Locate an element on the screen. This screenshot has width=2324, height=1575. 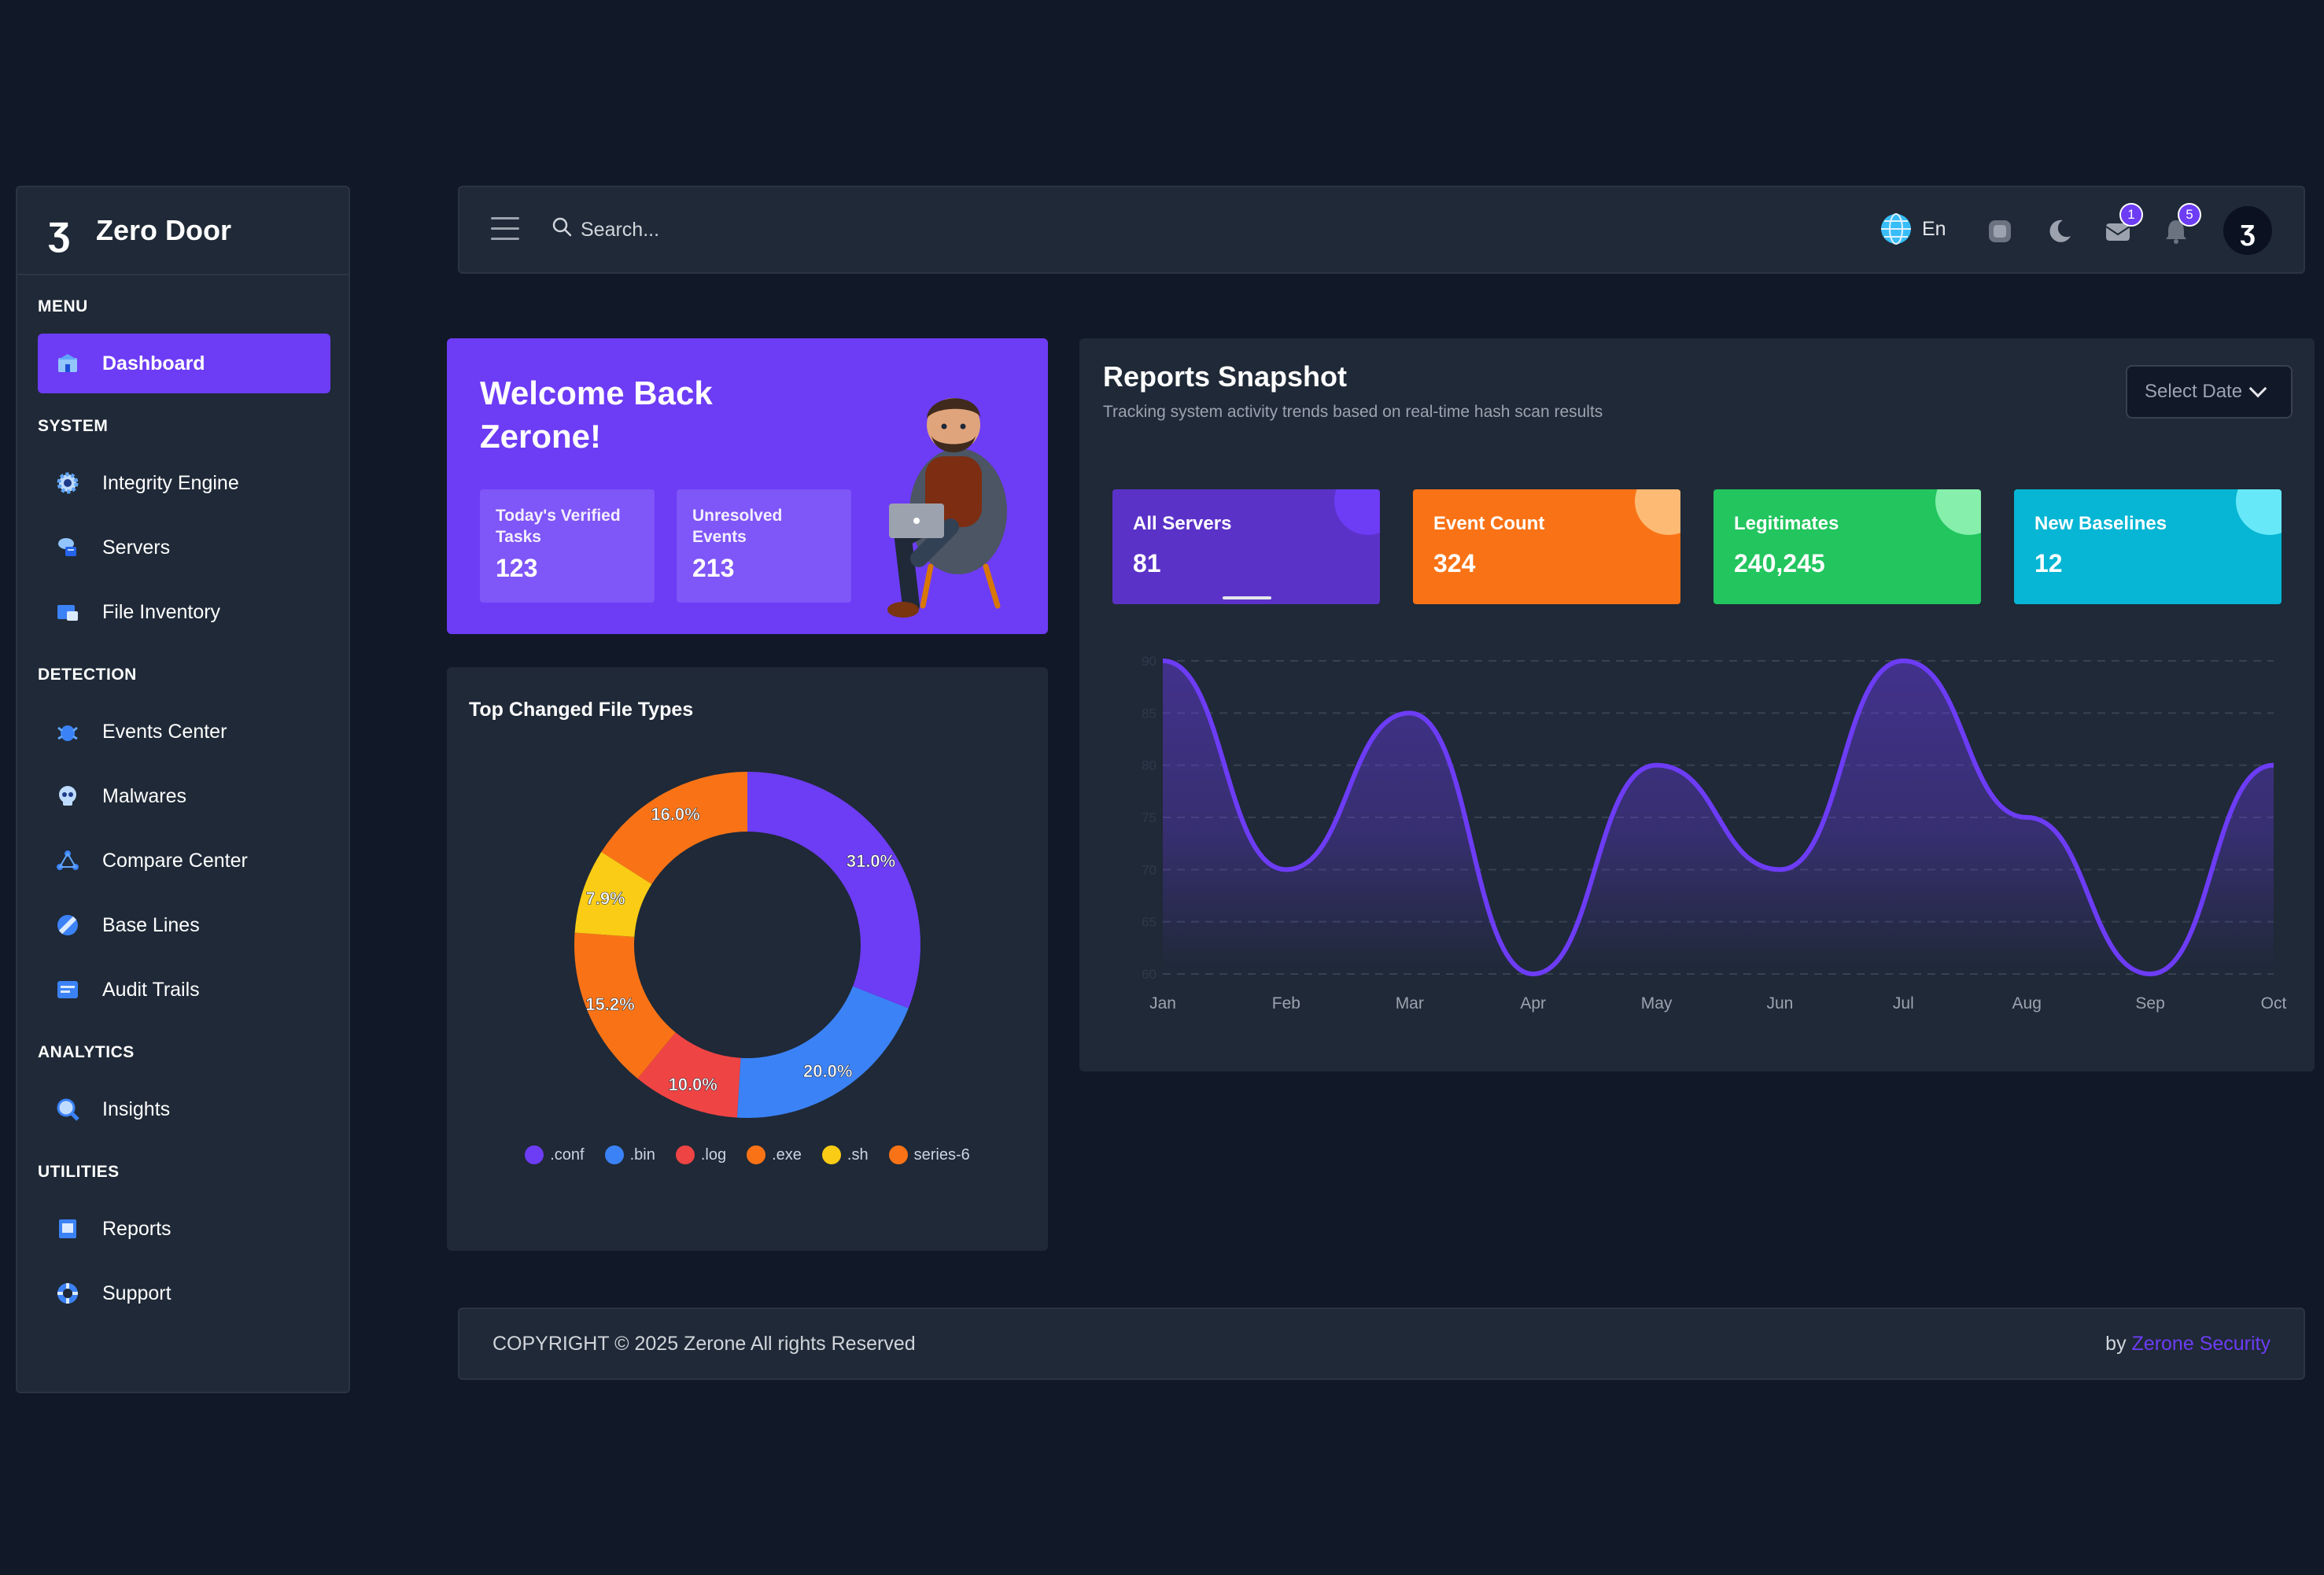
kpi-event-count: Event Count 324 is located at coordinates (1546, 546).